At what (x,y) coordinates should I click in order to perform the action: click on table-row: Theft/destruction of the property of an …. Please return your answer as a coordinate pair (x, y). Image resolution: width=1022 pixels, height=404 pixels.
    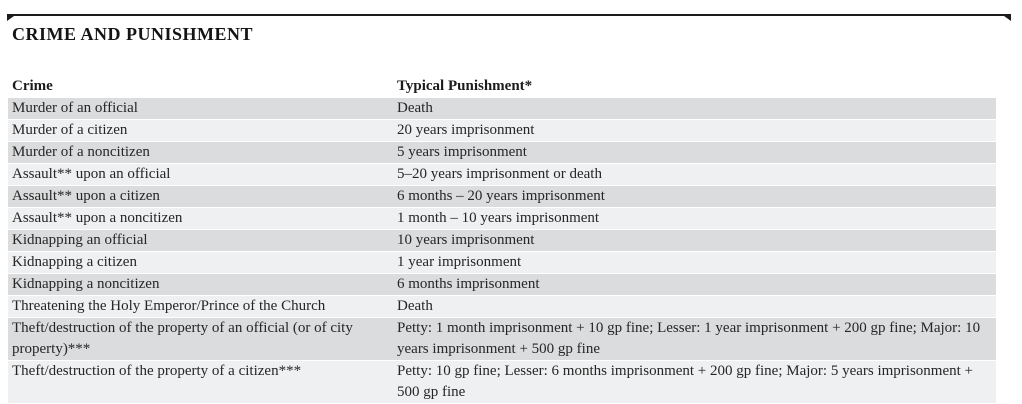
    Looking at the image, I should click on (502, 339).